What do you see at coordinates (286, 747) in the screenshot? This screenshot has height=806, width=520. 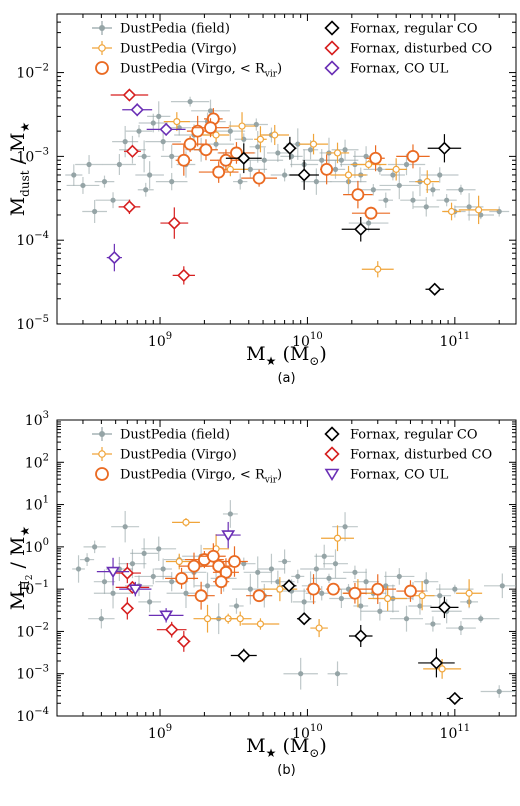 I see `x-axis-title: M★ (M⊙)` at bounding box center [286, 747].